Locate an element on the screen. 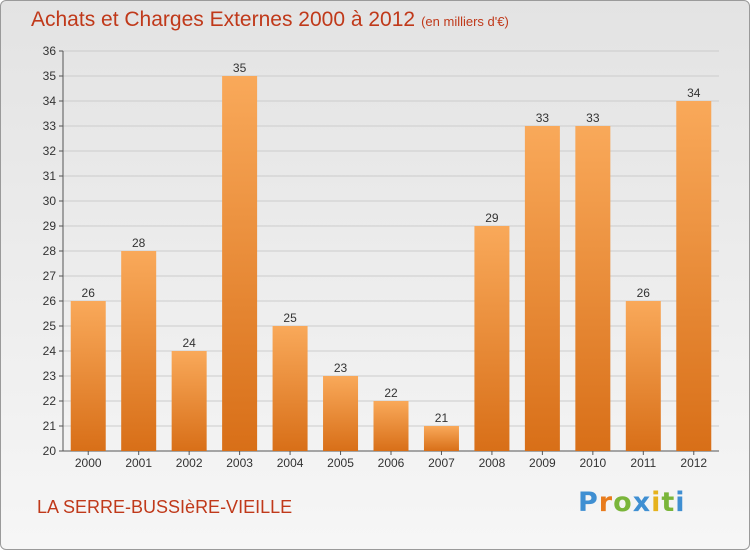  y-tick-label: 34 is located at coordinates (50, 101).